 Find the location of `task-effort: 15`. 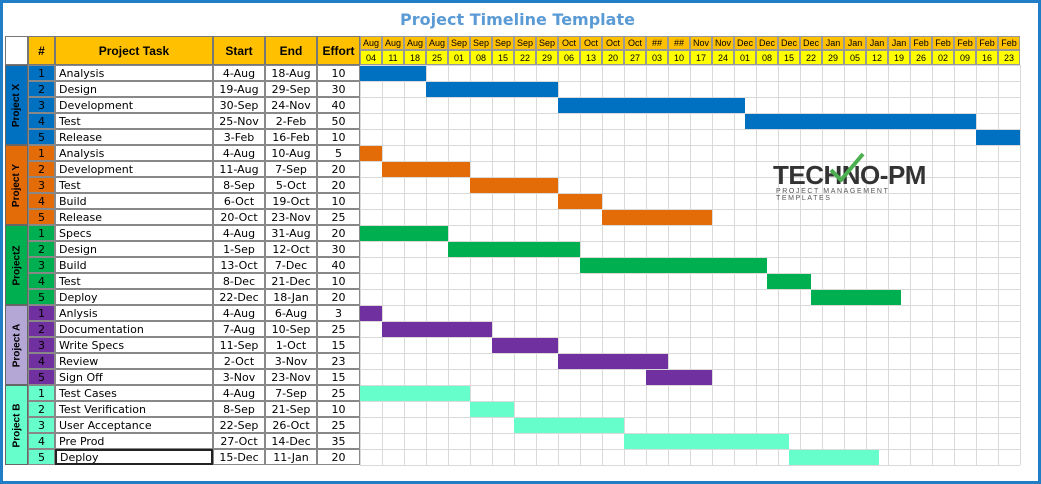

task-effort: 15 is located at coordinates (338, 377).